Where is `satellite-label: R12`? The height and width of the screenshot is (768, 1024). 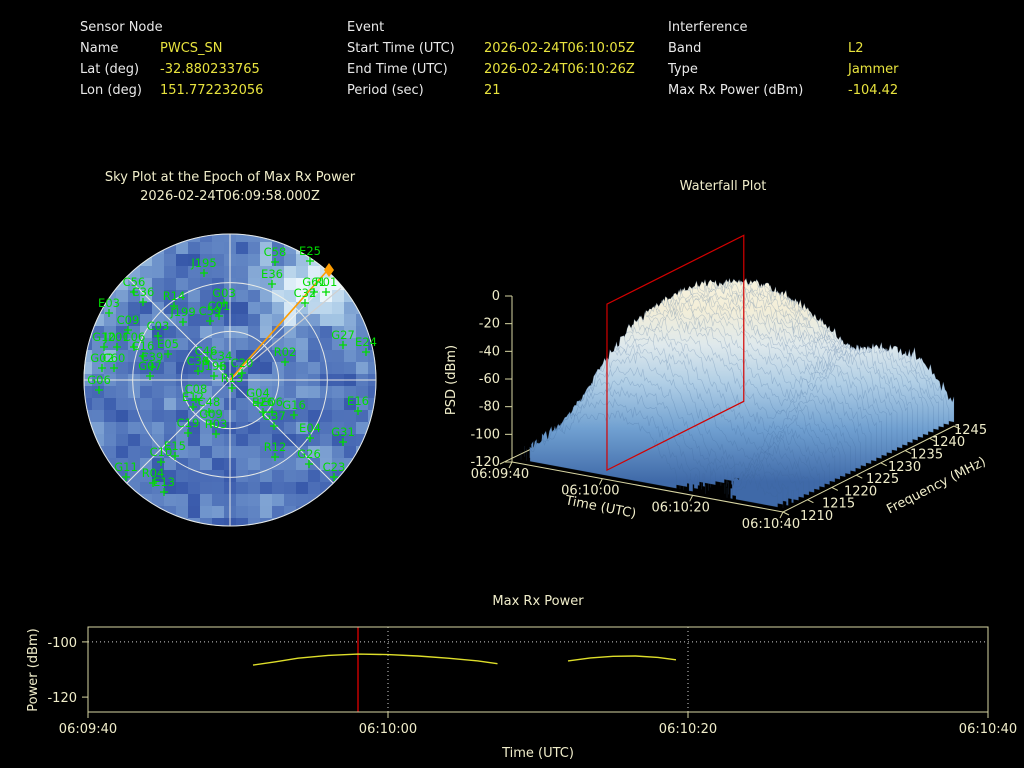
satellite-label: R12 is located at coordinates (275, 447).